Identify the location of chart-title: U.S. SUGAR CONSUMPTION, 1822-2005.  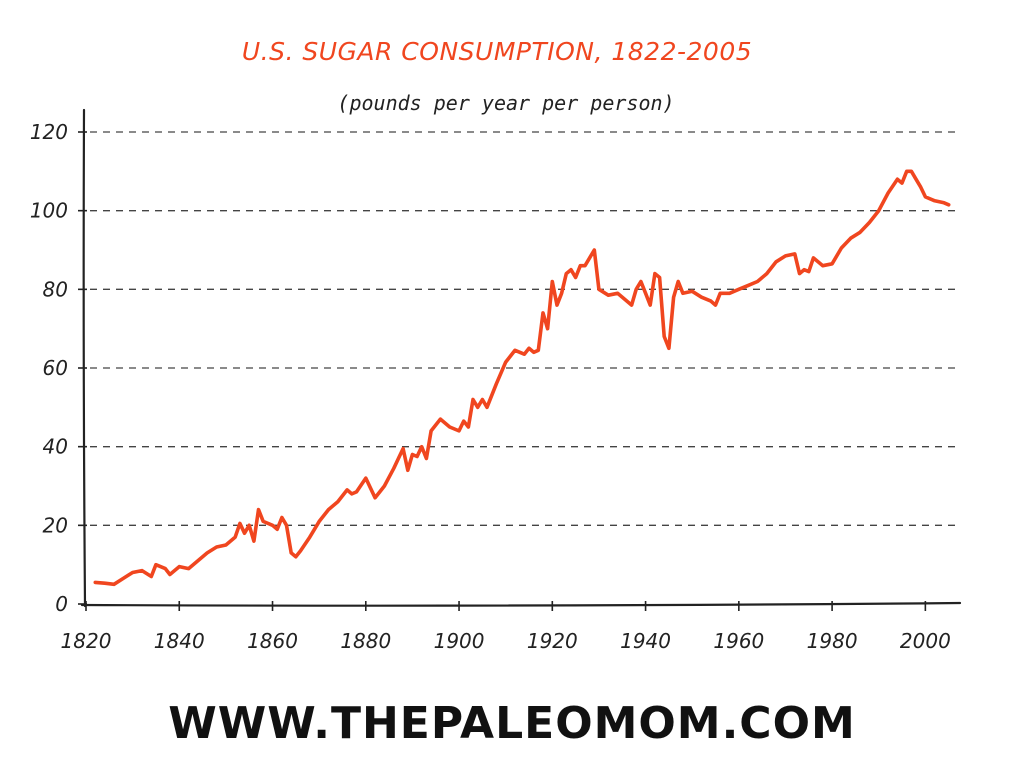
(497, 51).